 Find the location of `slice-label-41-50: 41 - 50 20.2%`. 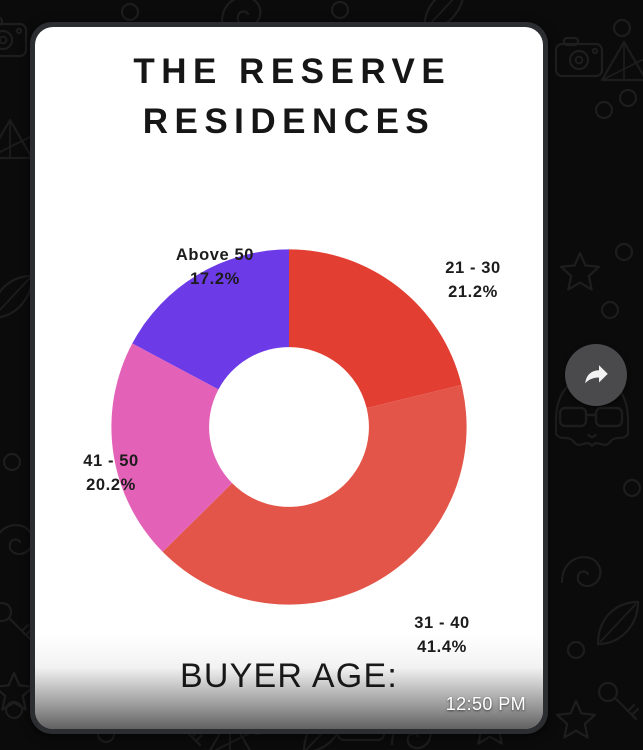

slice-label-41-50: 41 - 50 20.2% is located at coordinates (111, 474).